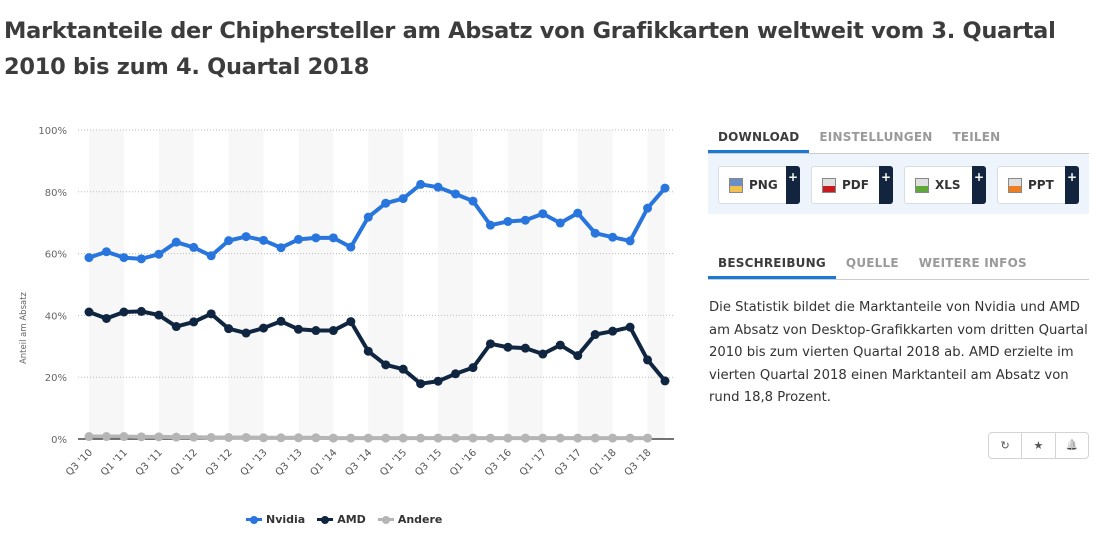 This screenshot has width=1118, height=541. I want to click on download-xls-button: XLS +, so click(945, 185).